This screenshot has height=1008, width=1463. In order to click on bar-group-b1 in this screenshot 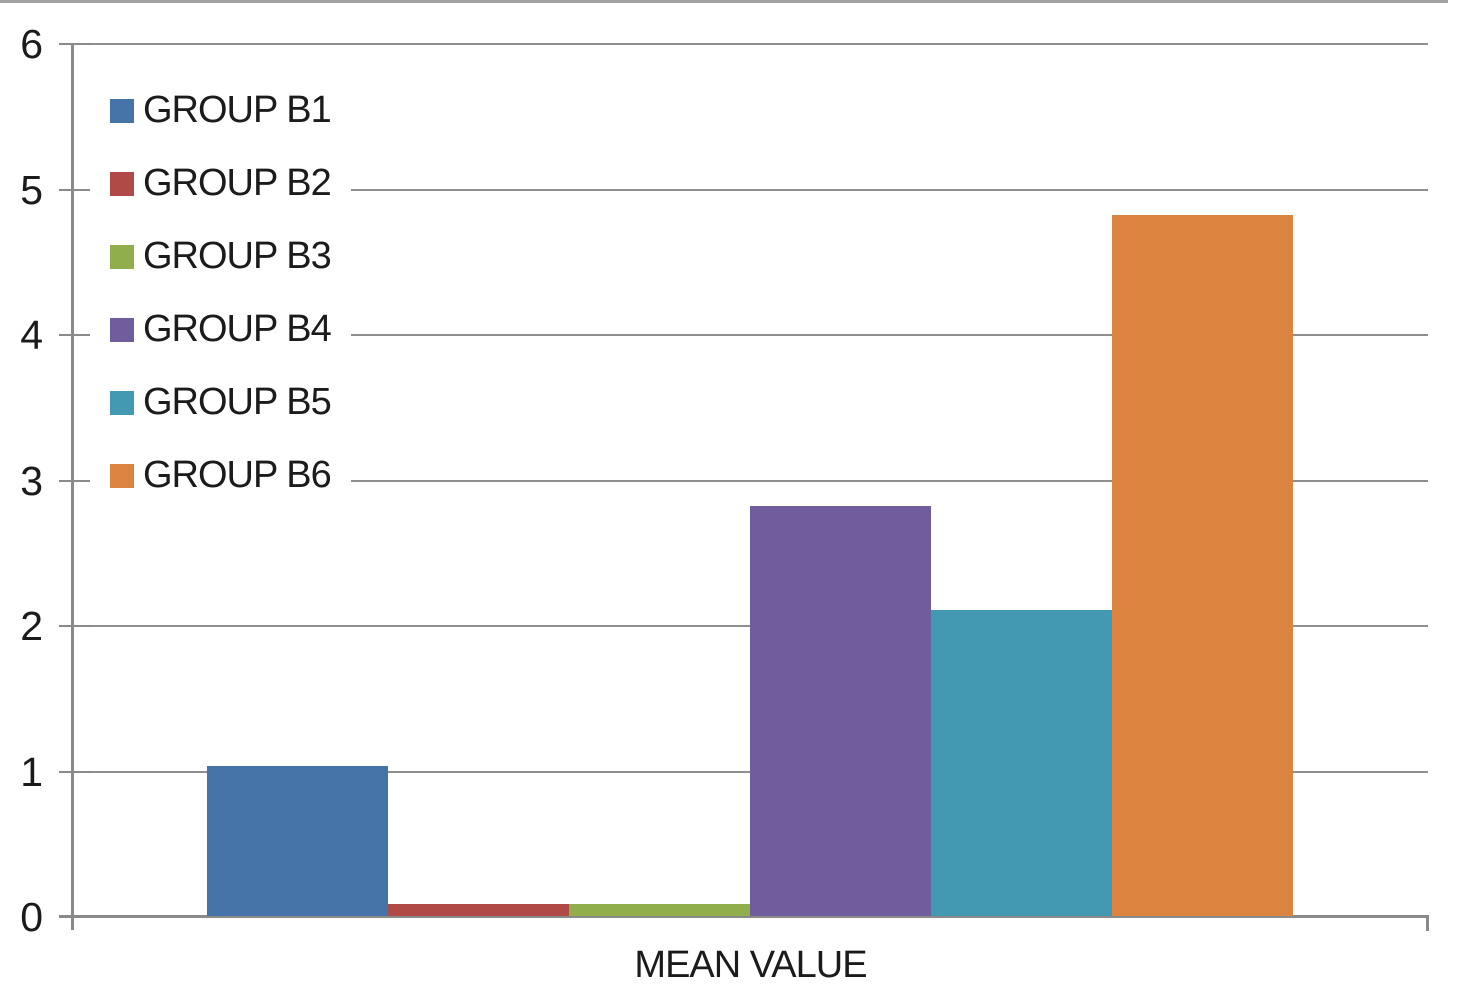, I will do `click(297, 841)`.